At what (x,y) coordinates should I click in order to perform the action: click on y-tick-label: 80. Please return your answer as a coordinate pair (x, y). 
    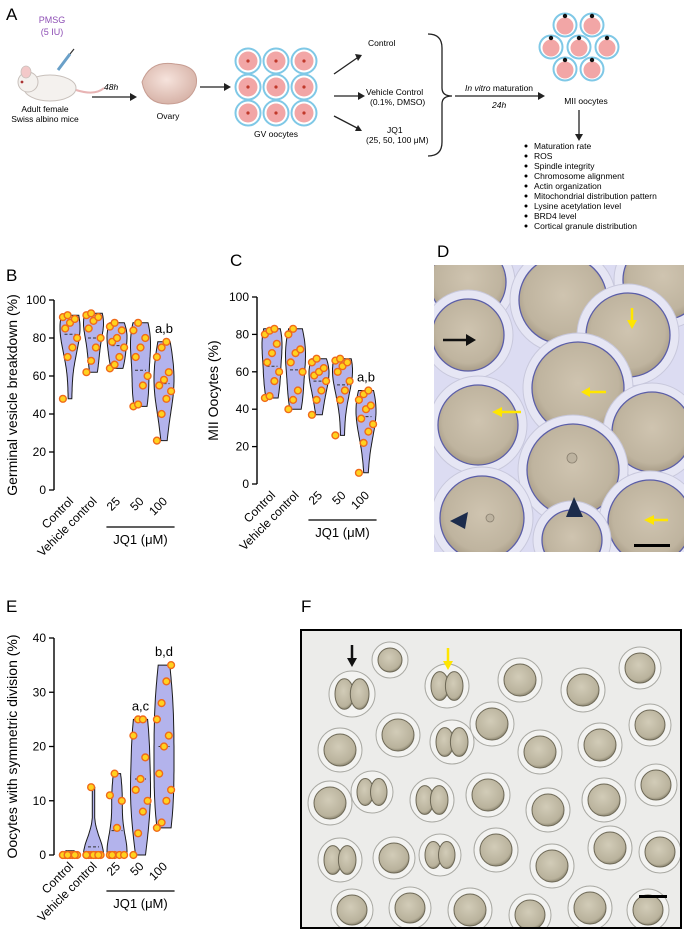
    Looking at the image, I should click on (243, 334).